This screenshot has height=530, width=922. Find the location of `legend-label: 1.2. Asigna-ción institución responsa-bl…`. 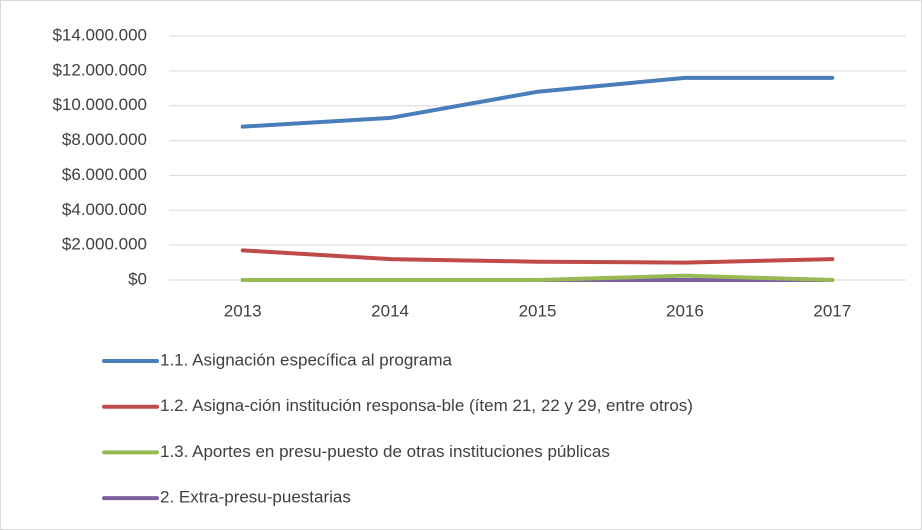

legend-label: 1.2. Asigna-ción institución responsa-bl… is located at coordinates (426, 405).